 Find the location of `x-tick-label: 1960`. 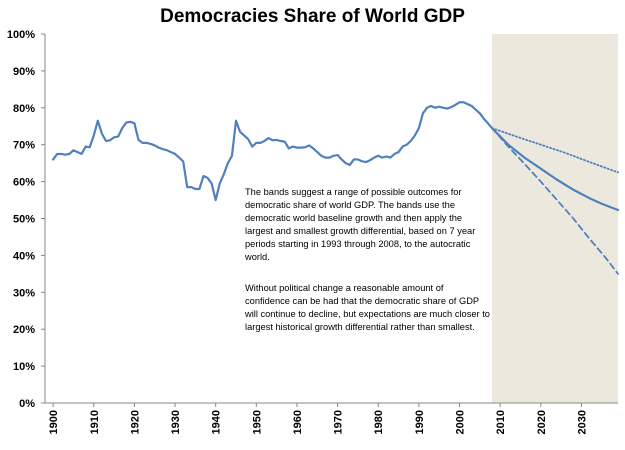

x-tick-label: 1960 is located at coordinates (298, 422).